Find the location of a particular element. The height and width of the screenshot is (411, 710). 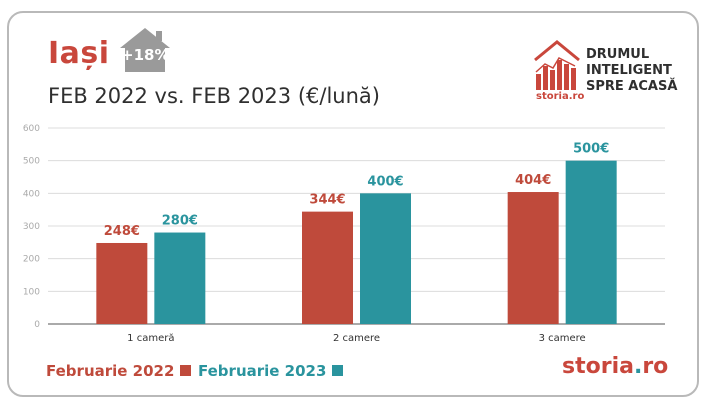

logo-house-icon is located at coordinates (557, 65).